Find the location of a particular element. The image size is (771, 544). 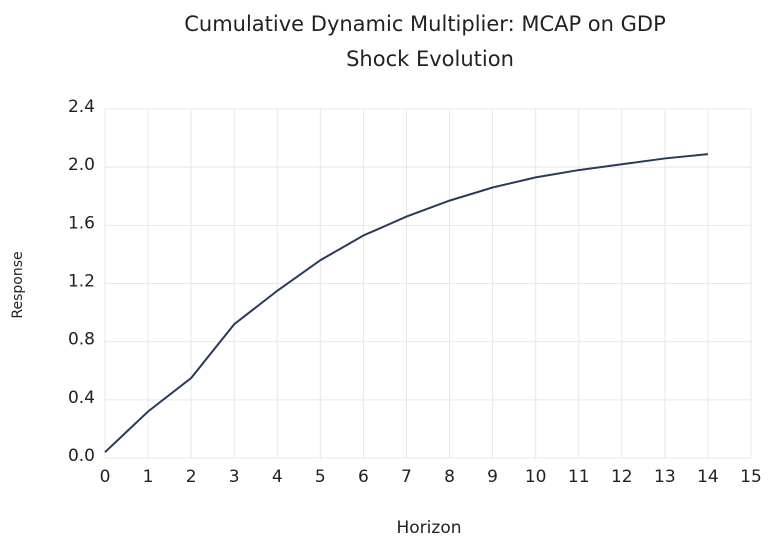

x-tick-label: 11 is located at coordinates (579, 477).